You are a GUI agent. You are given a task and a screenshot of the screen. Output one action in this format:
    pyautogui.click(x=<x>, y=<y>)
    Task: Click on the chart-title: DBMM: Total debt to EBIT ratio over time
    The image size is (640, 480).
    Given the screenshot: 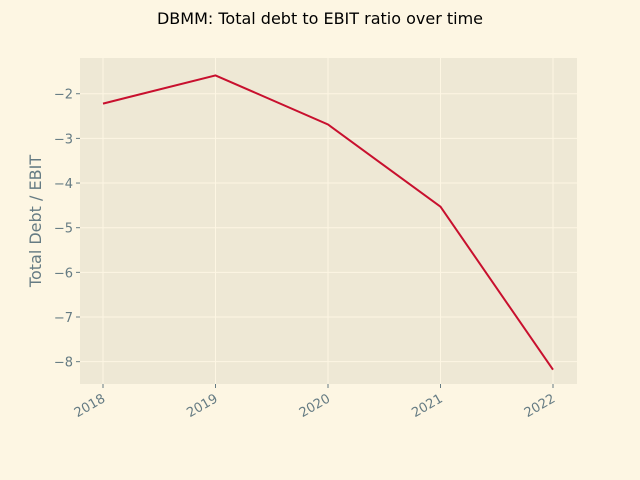 What is the action you would take?
    pyautogui.click(x=320, y=18)
    